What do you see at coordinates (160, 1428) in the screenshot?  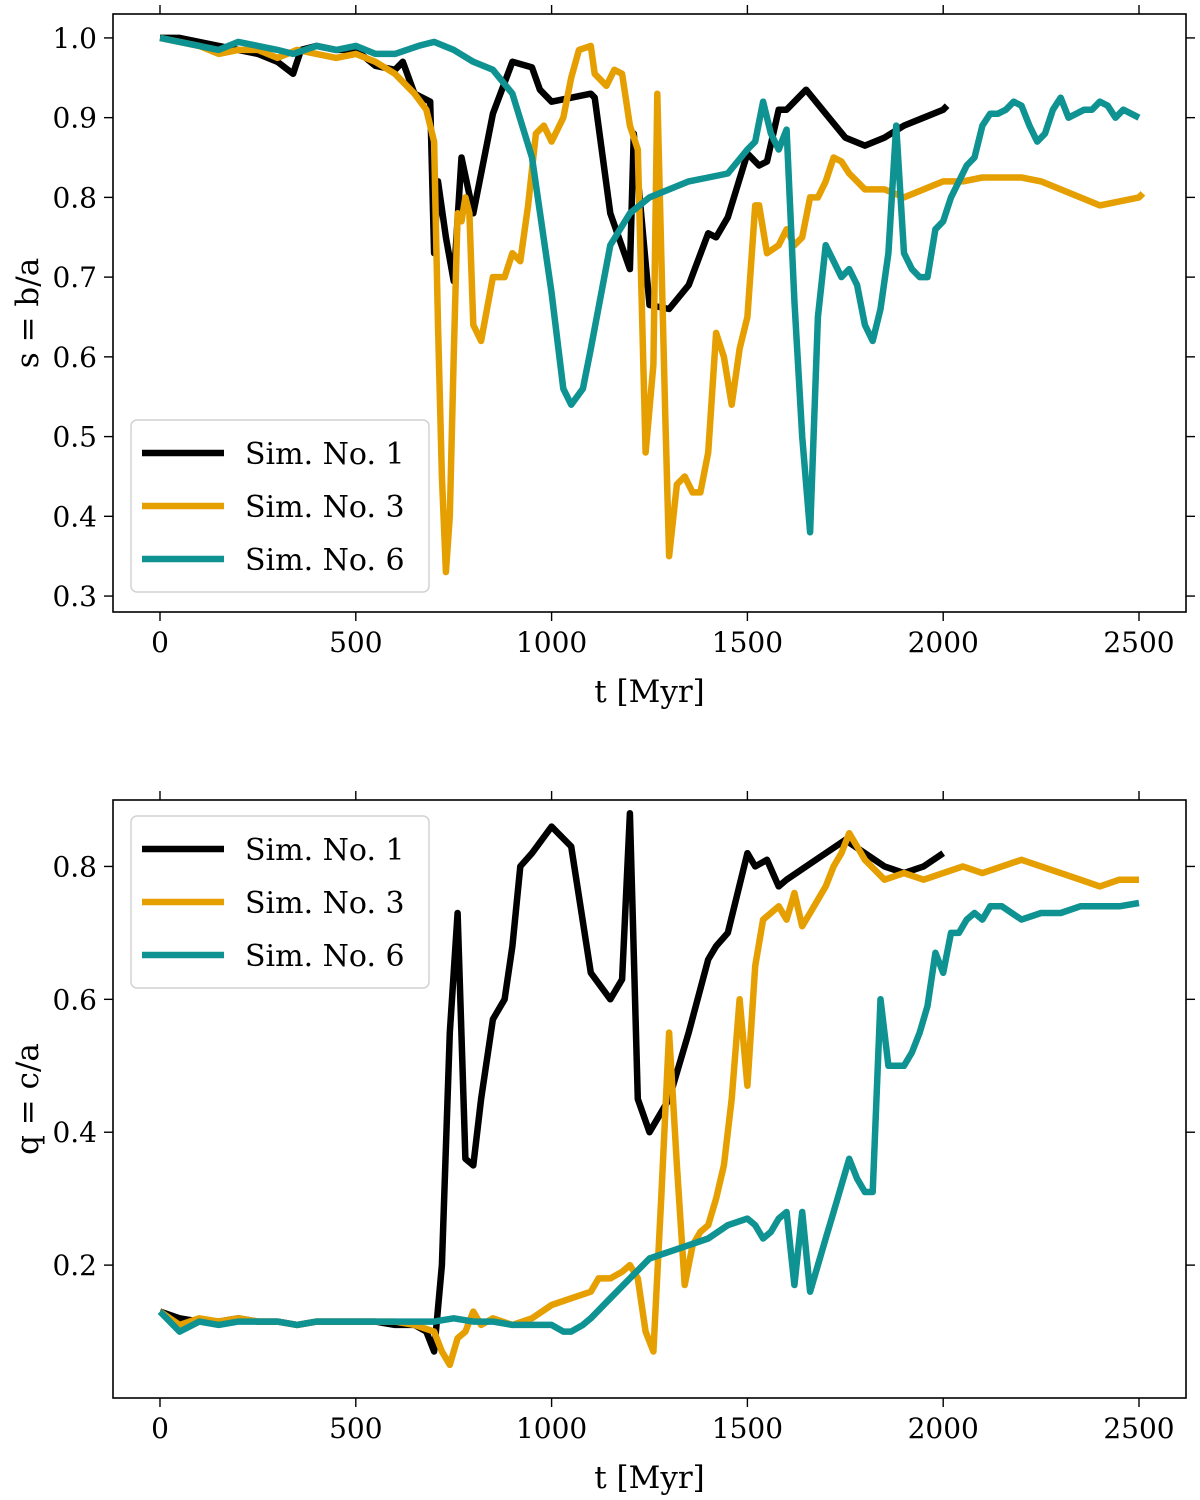 I see `x-tick-label-q-0: 0` at bounding box center [160, 1428].